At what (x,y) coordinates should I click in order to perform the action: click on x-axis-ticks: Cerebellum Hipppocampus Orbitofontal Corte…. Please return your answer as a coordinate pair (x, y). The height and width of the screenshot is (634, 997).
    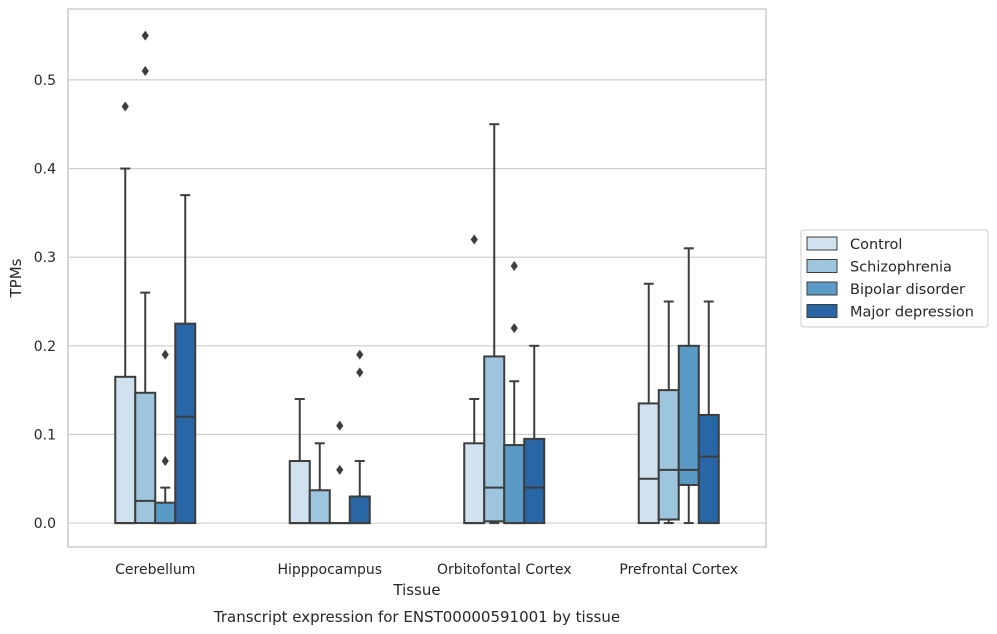
    Looking at the image, I should click on (426, 570).